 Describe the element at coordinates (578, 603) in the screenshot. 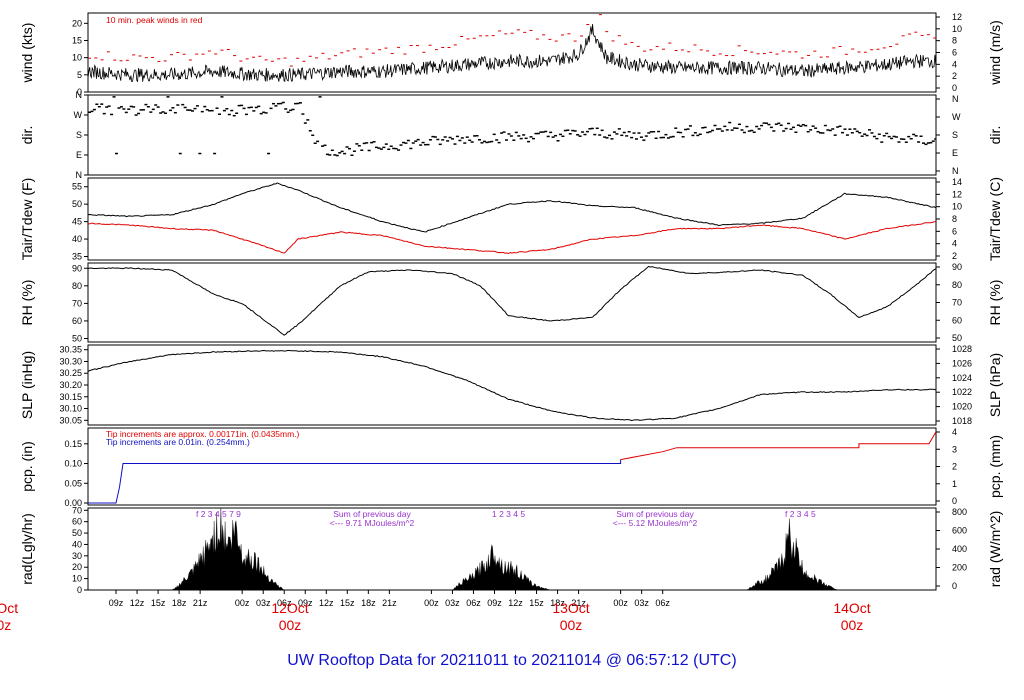

I see `xtick-label: 21z` at that location.